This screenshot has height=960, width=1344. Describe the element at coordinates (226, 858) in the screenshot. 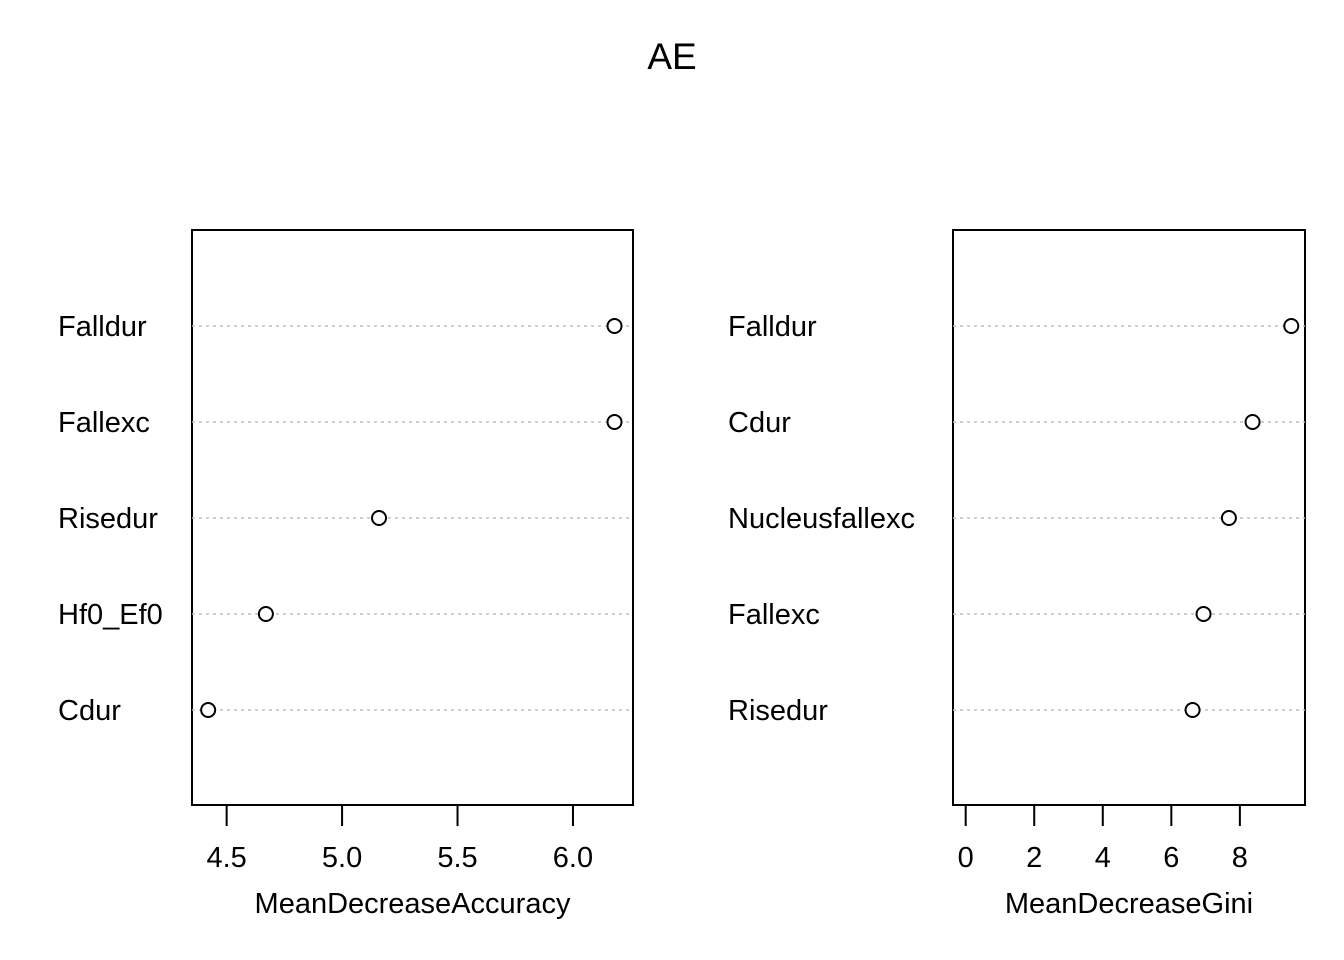

I see `x-tick-label: 4.5` at that location.